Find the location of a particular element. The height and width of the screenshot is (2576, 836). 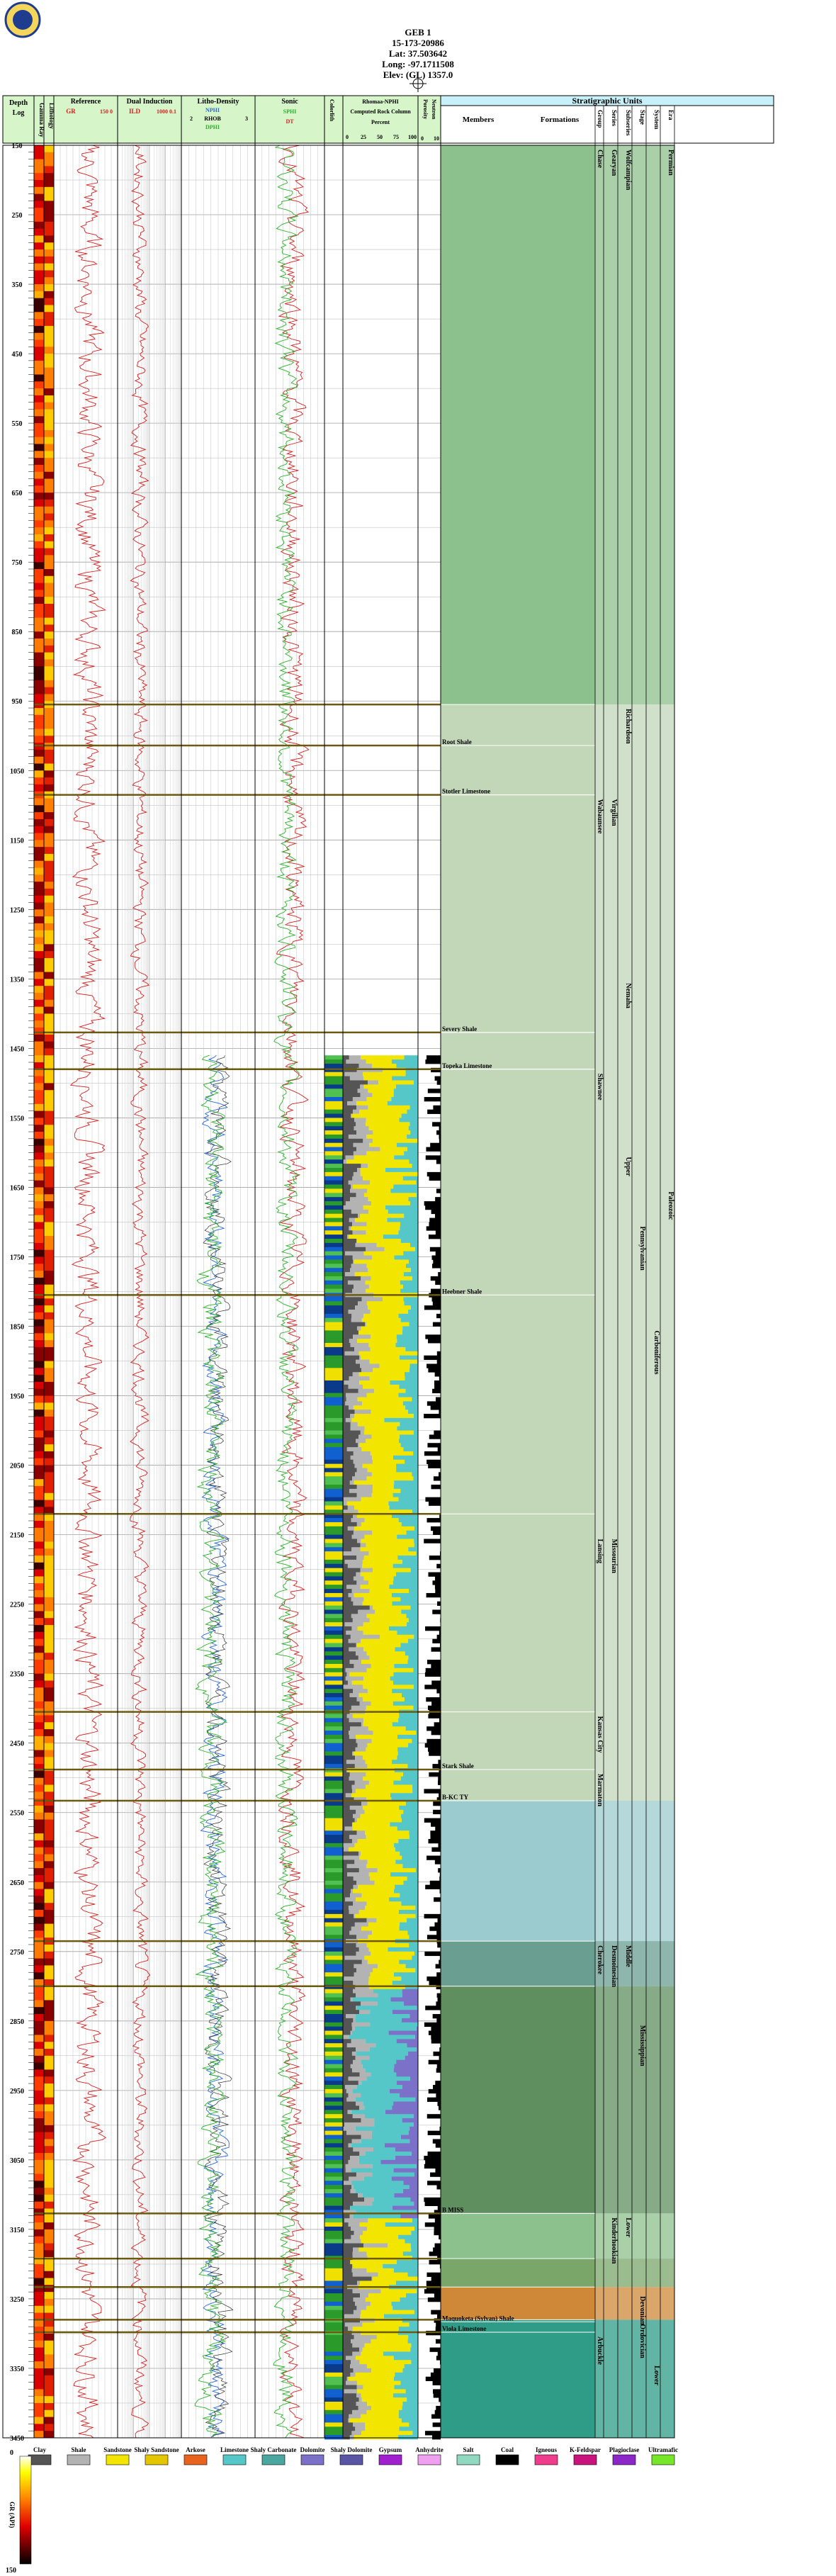

strat-unit-label: Wabaunsee is located at coordinates (600, 816).